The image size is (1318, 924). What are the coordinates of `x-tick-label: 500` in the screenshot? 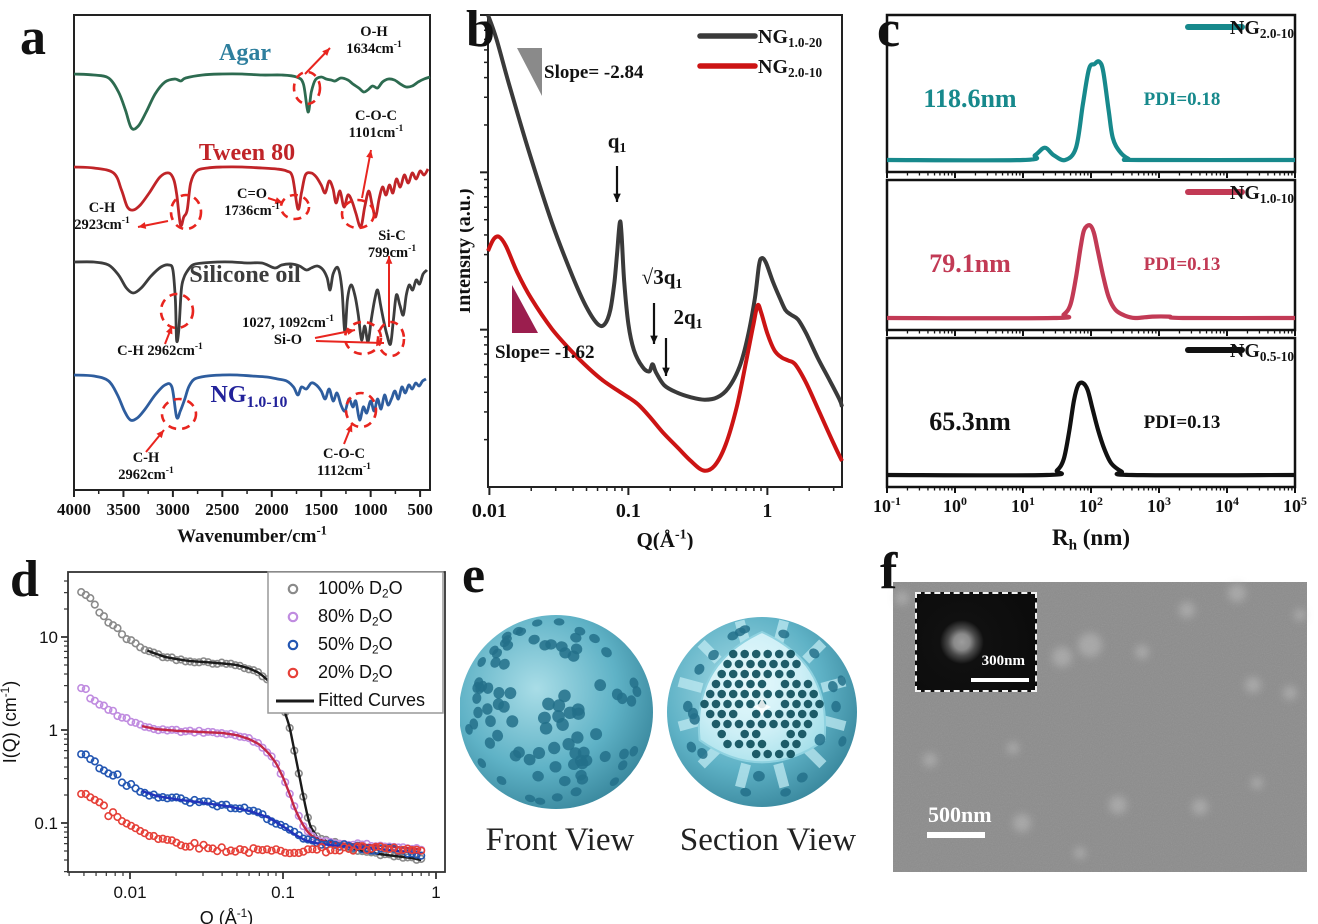 It's located at (420, 509).